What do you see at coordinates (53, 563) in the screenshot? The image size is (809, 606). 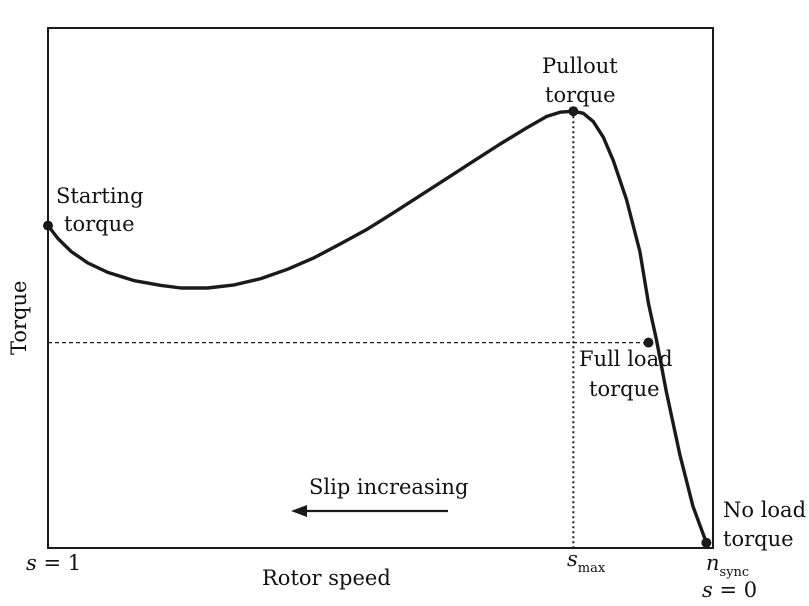 I see `x-tick-s-equals-1: s = 1` at bounding box center [53, 563].